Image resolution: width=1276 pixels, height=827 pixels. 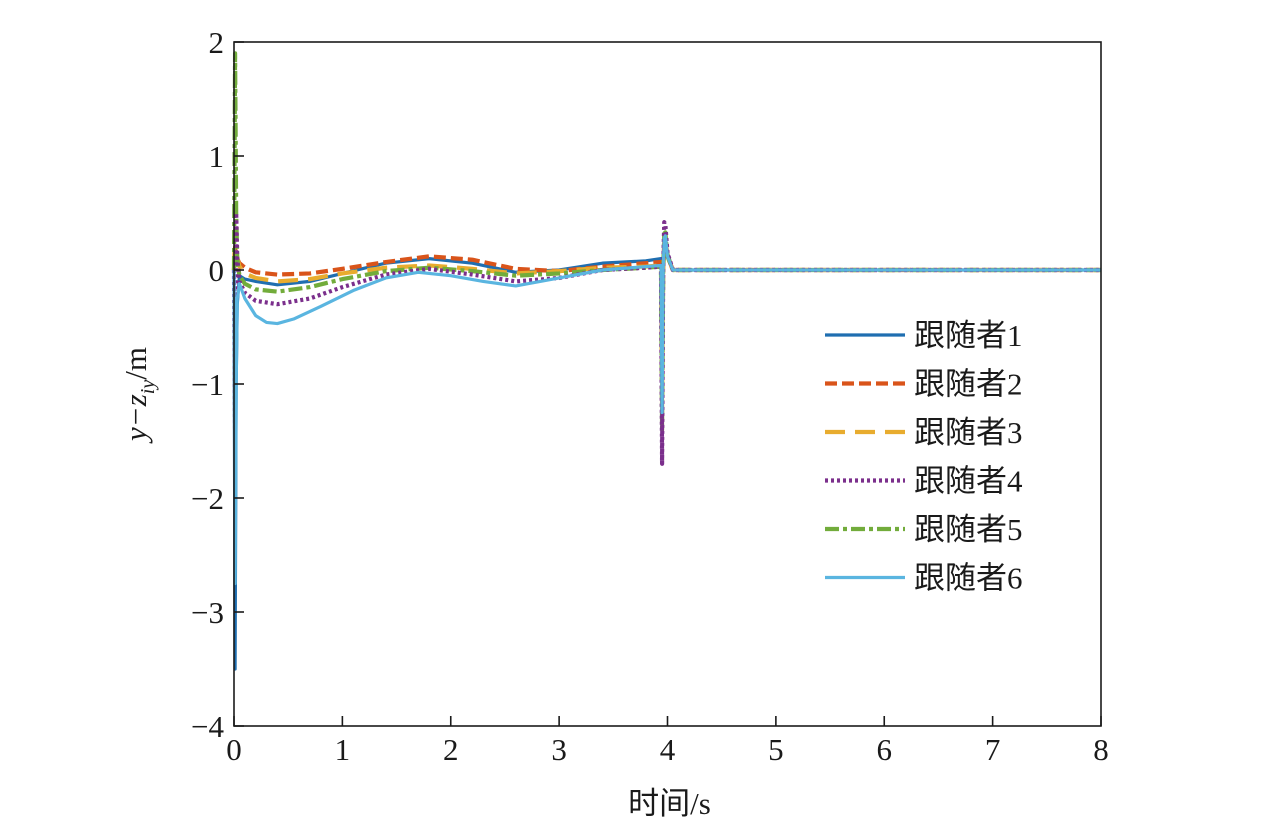 What do you see at coordinates (135, 419) in the screenshot?
I see `y-axis-title-main: y−z` at bounding box center [135, 419].